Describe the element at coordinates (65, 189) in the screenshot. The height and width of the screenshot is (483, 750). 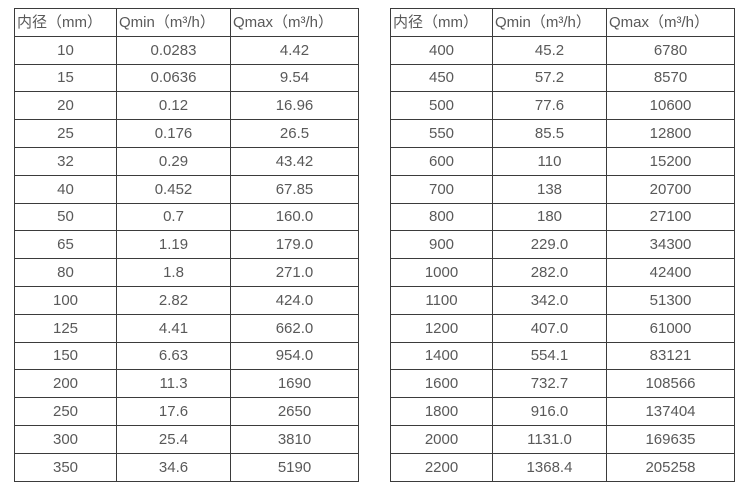
I see `table-cell: 40` at that location.